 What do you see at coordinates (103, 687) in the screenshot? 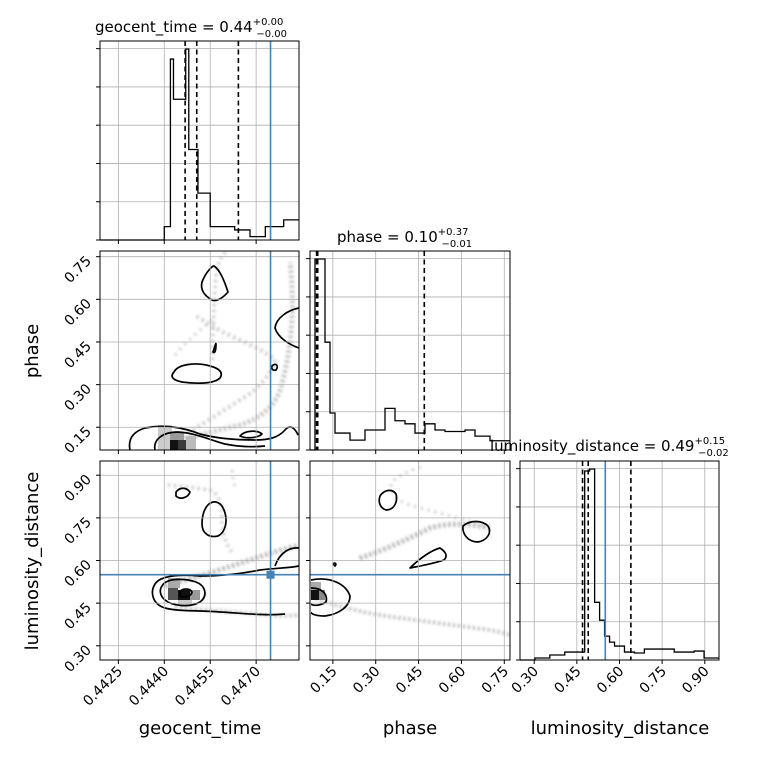
I see `x-tick-label: 0.4425` at bounding box center [103, 687].